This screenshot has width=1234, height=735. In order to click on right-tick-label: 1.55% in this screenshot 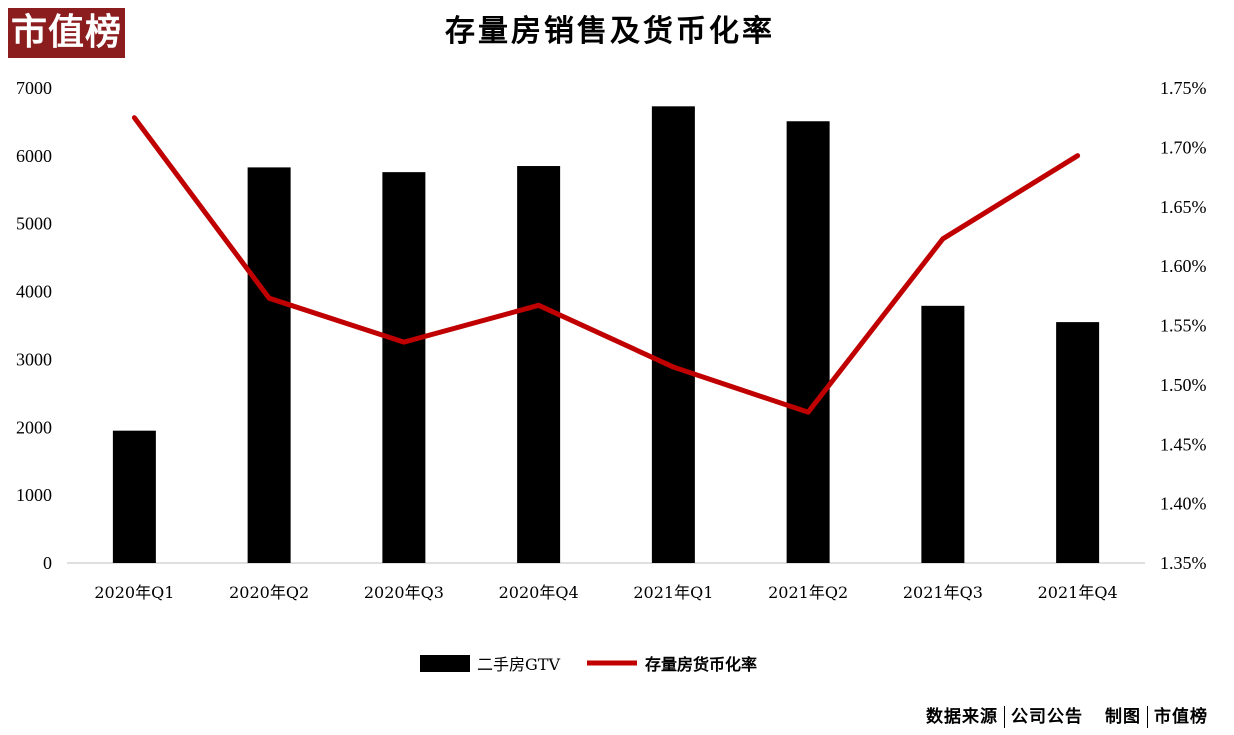, I will do `click(1183, 326)`.